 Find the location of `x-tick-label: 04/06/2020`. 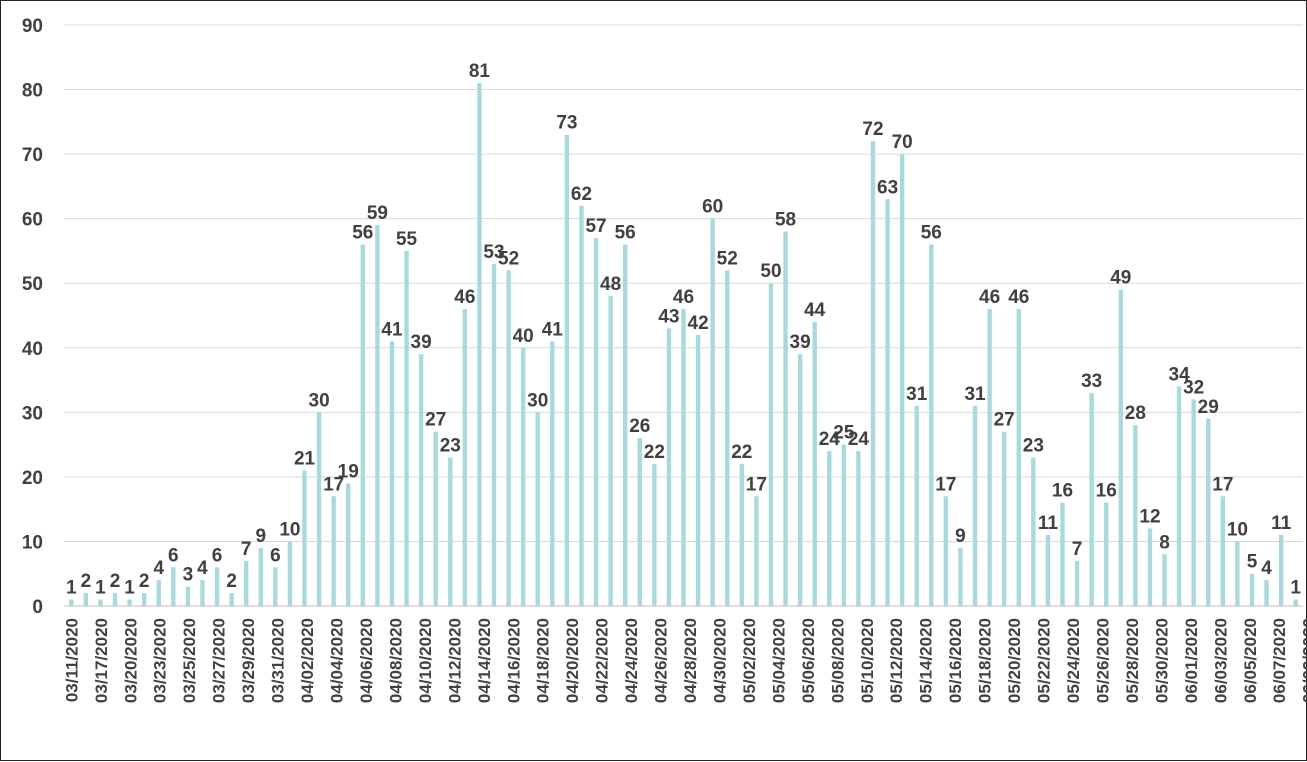

x-tick-label: 04/06/2020 is located at coordinates (366, 660).